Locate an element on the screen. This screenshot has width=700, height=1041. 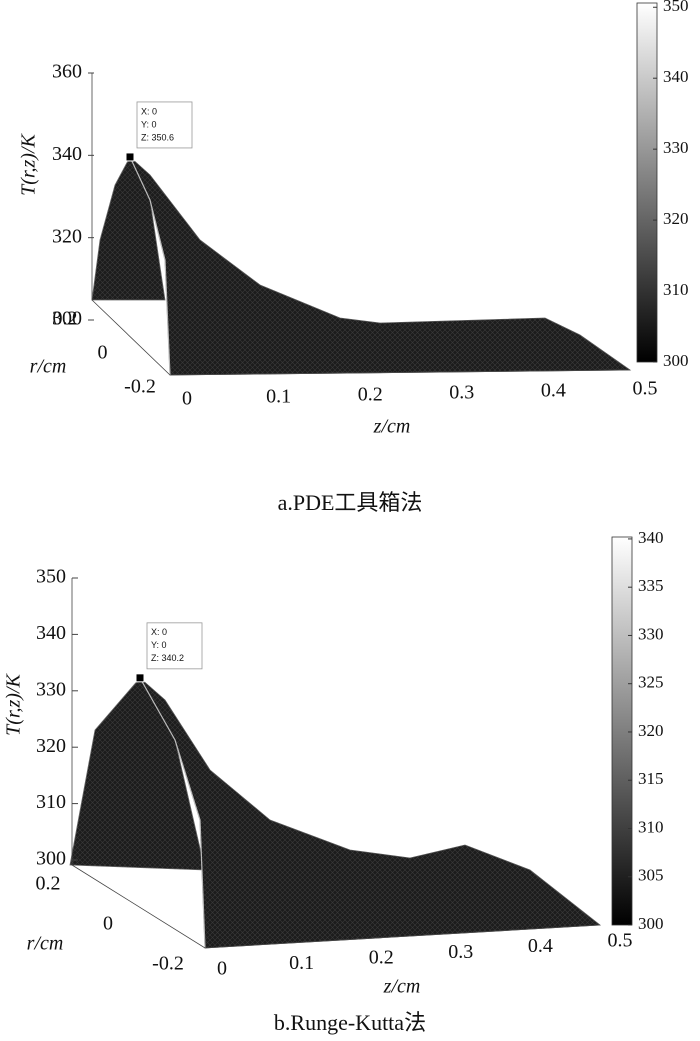
z-tick-label: 350 is located at coordinates (51, 577).